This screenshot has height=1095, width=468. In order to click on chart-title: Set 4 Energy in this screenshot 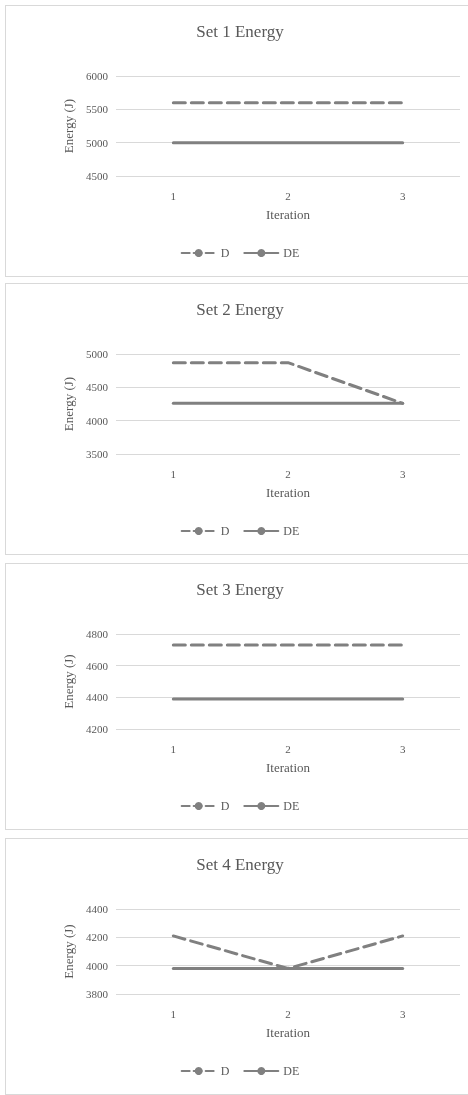, I will do `click(240, 864)`.